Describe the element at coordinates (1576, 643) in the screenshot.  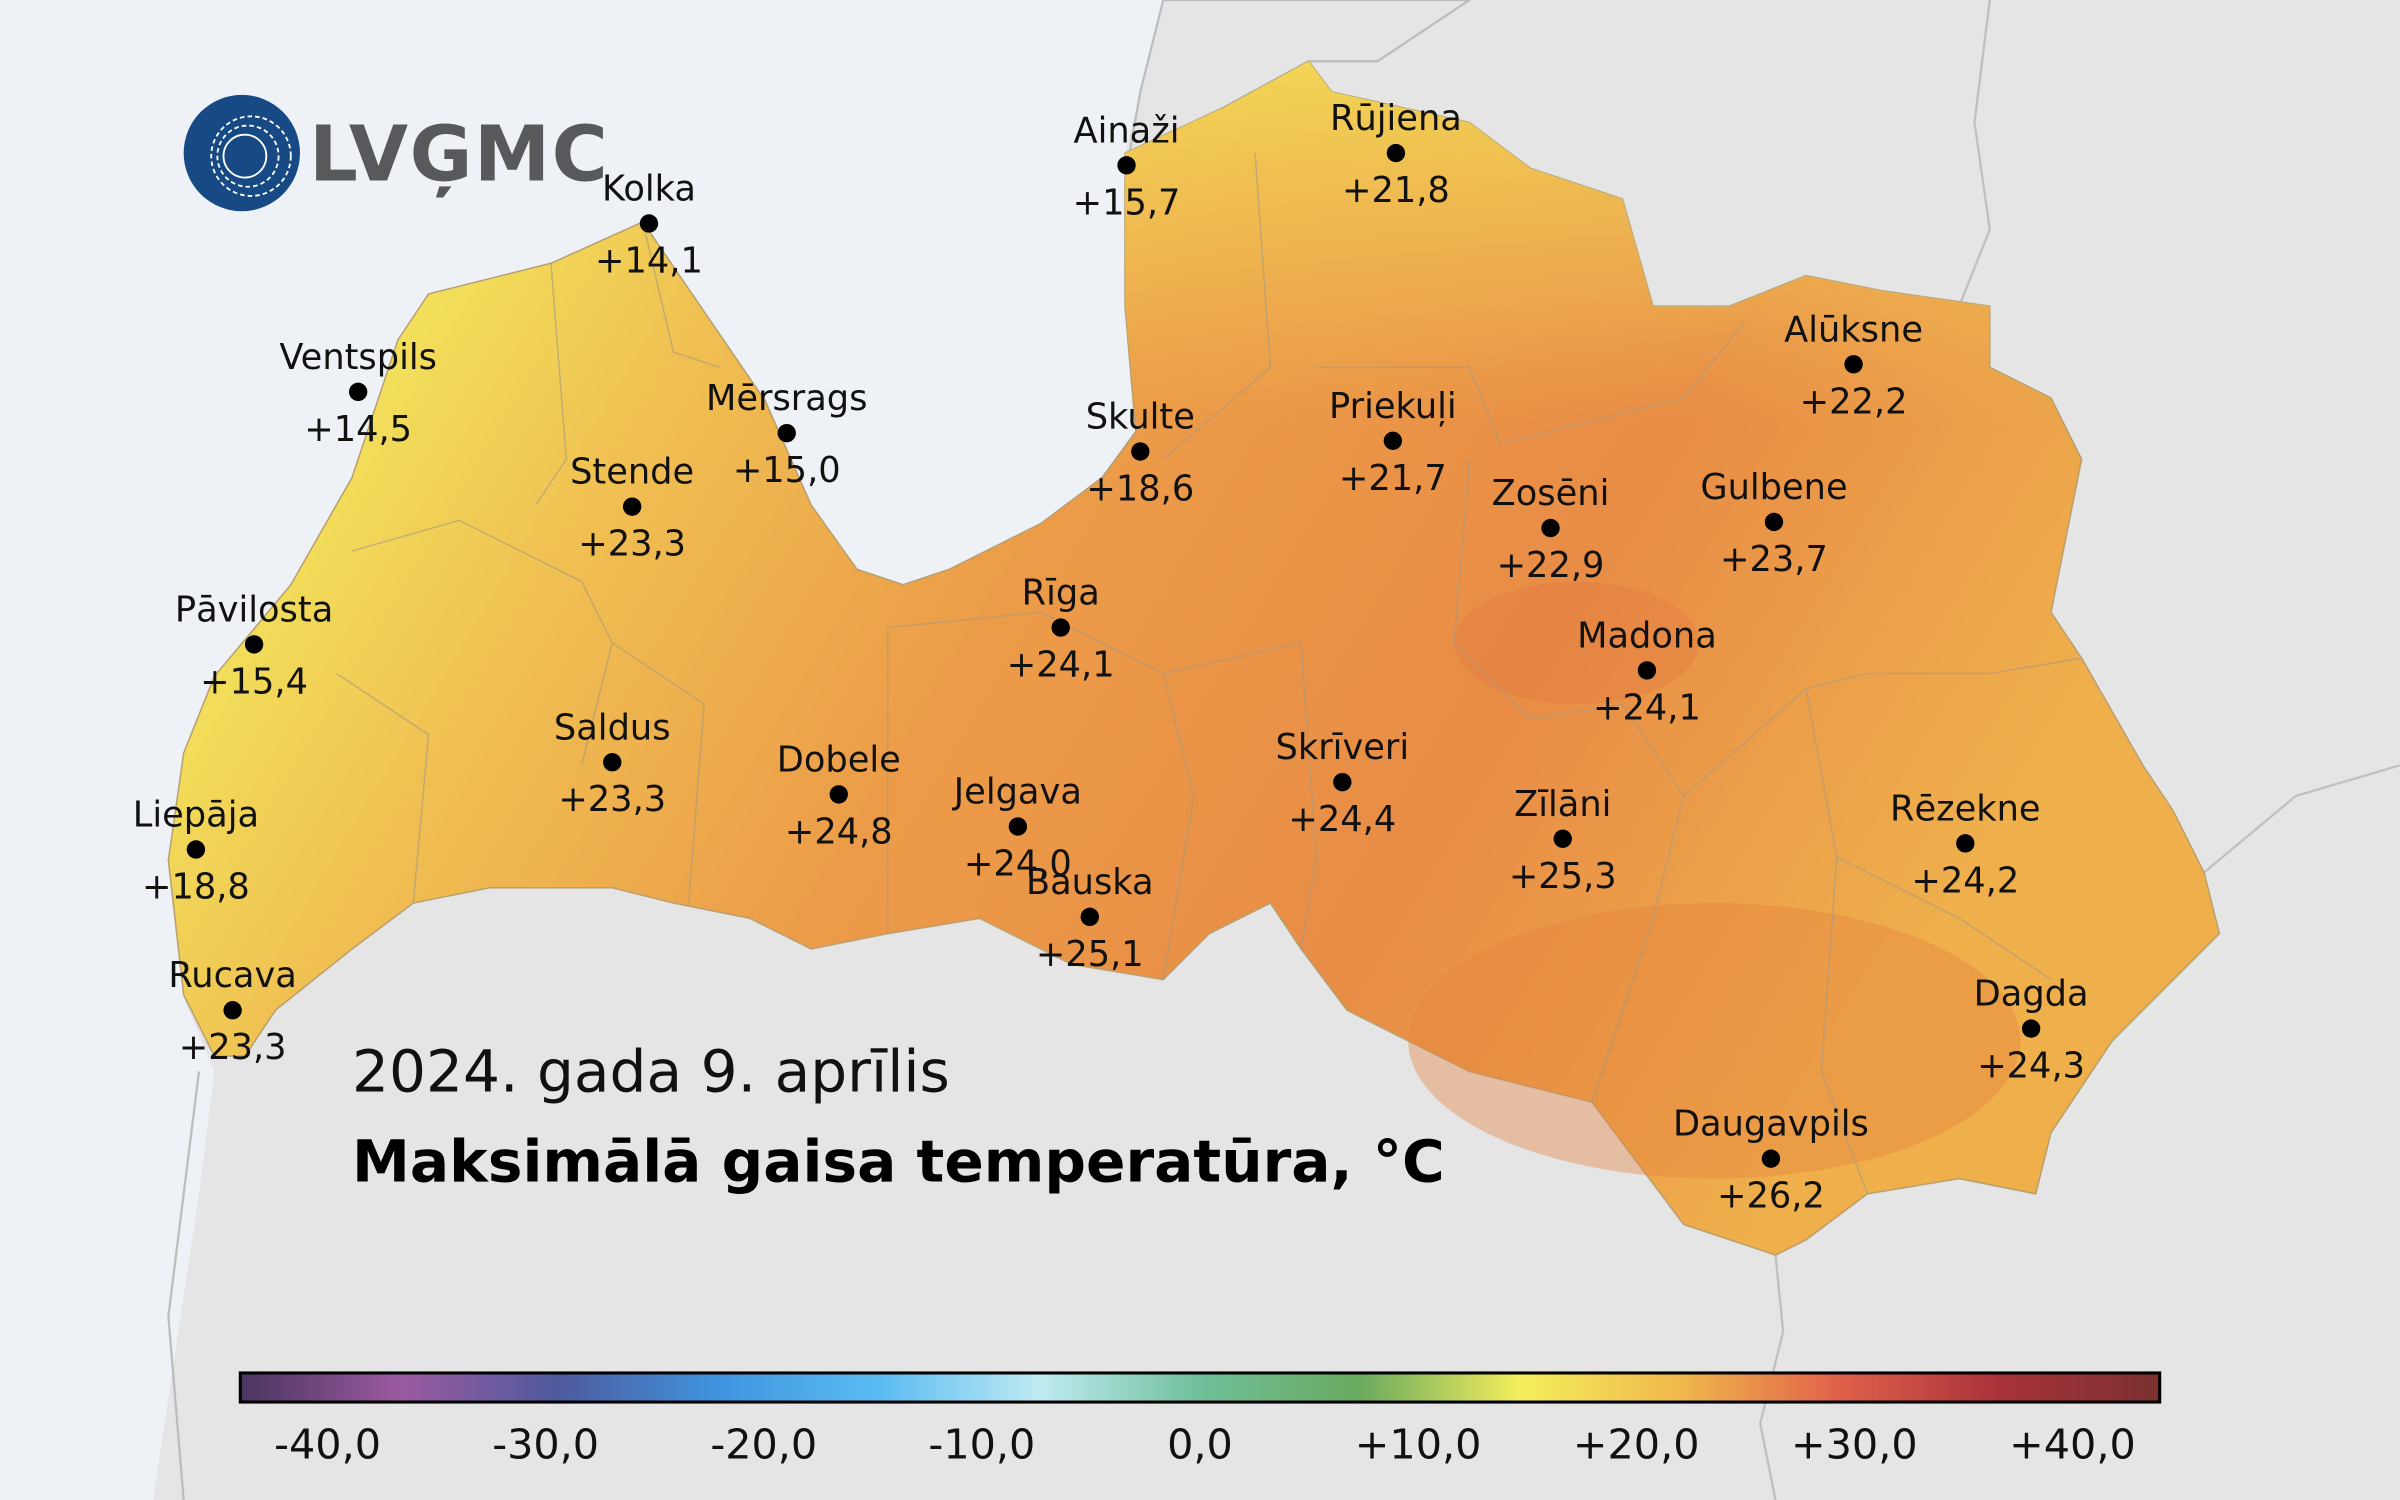
I see `warm-spot-madona` at that location.